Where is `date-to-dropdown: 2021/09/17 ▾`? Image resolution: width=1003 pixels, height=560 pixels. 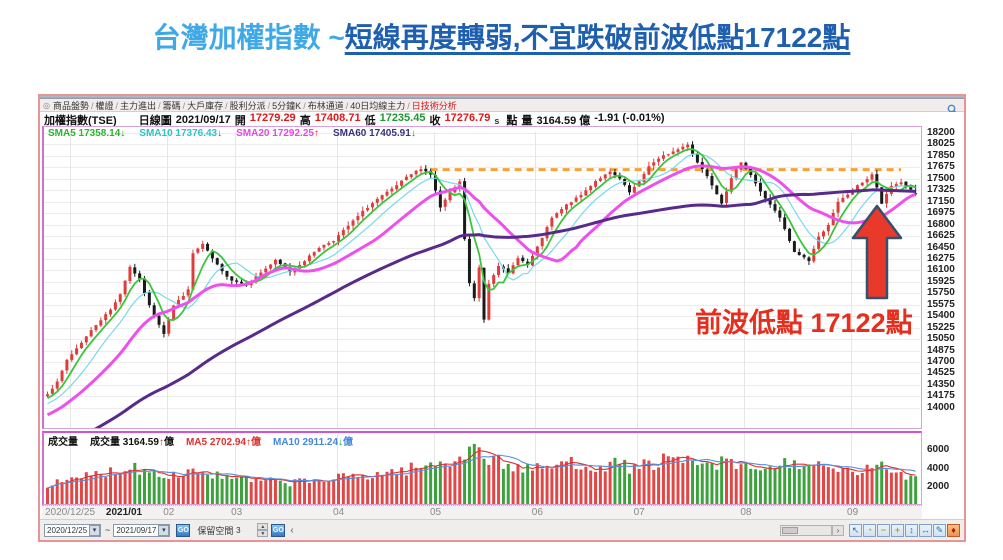 date-to-dropdown: 2021/09/17 ▾ is located at coordinates (142, 530).